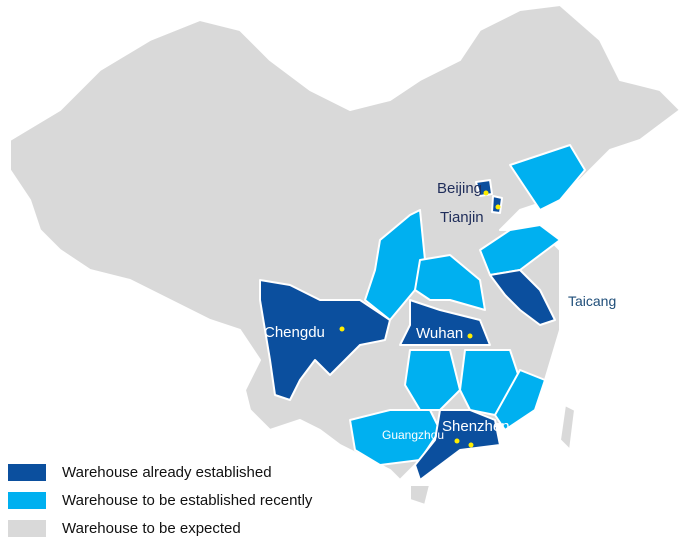  I want to click on legend-item-established: Warehouse already established, so click(160, 472).